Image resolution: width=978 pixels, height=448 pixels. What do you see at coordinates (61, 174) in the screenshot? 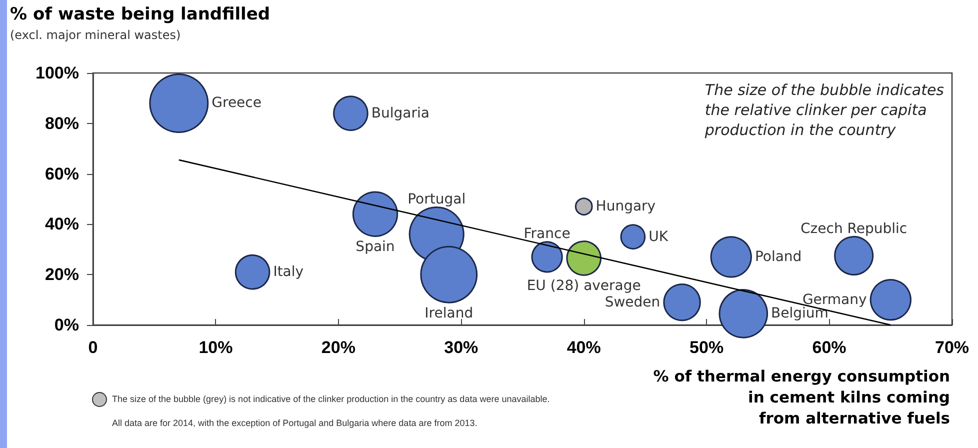
I see `y-tick-label: 60%` at bounding box center [61, 174].